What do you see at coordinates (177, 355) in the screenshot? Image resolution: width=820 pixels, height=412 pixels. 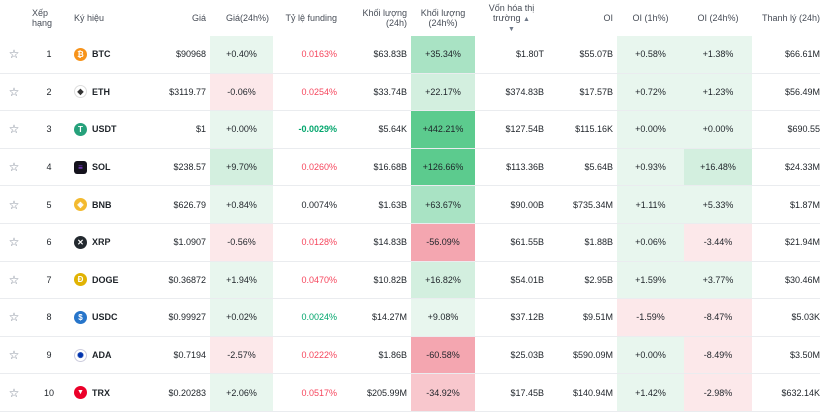 I see `price-cell: $0.7194` at bounding box center [177, 355].